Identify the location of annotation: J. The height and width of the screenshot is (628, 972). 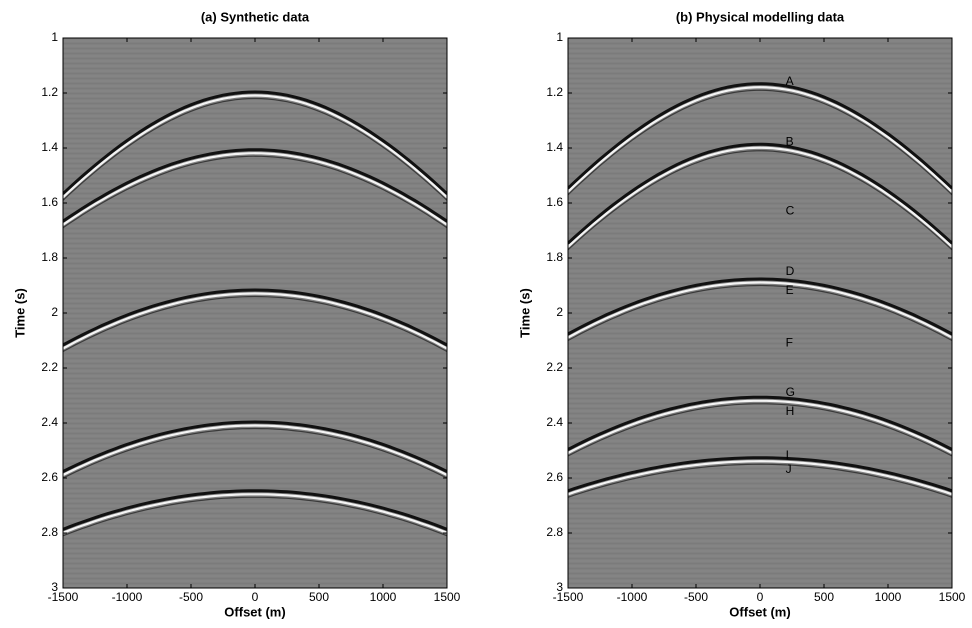
(789, 469).